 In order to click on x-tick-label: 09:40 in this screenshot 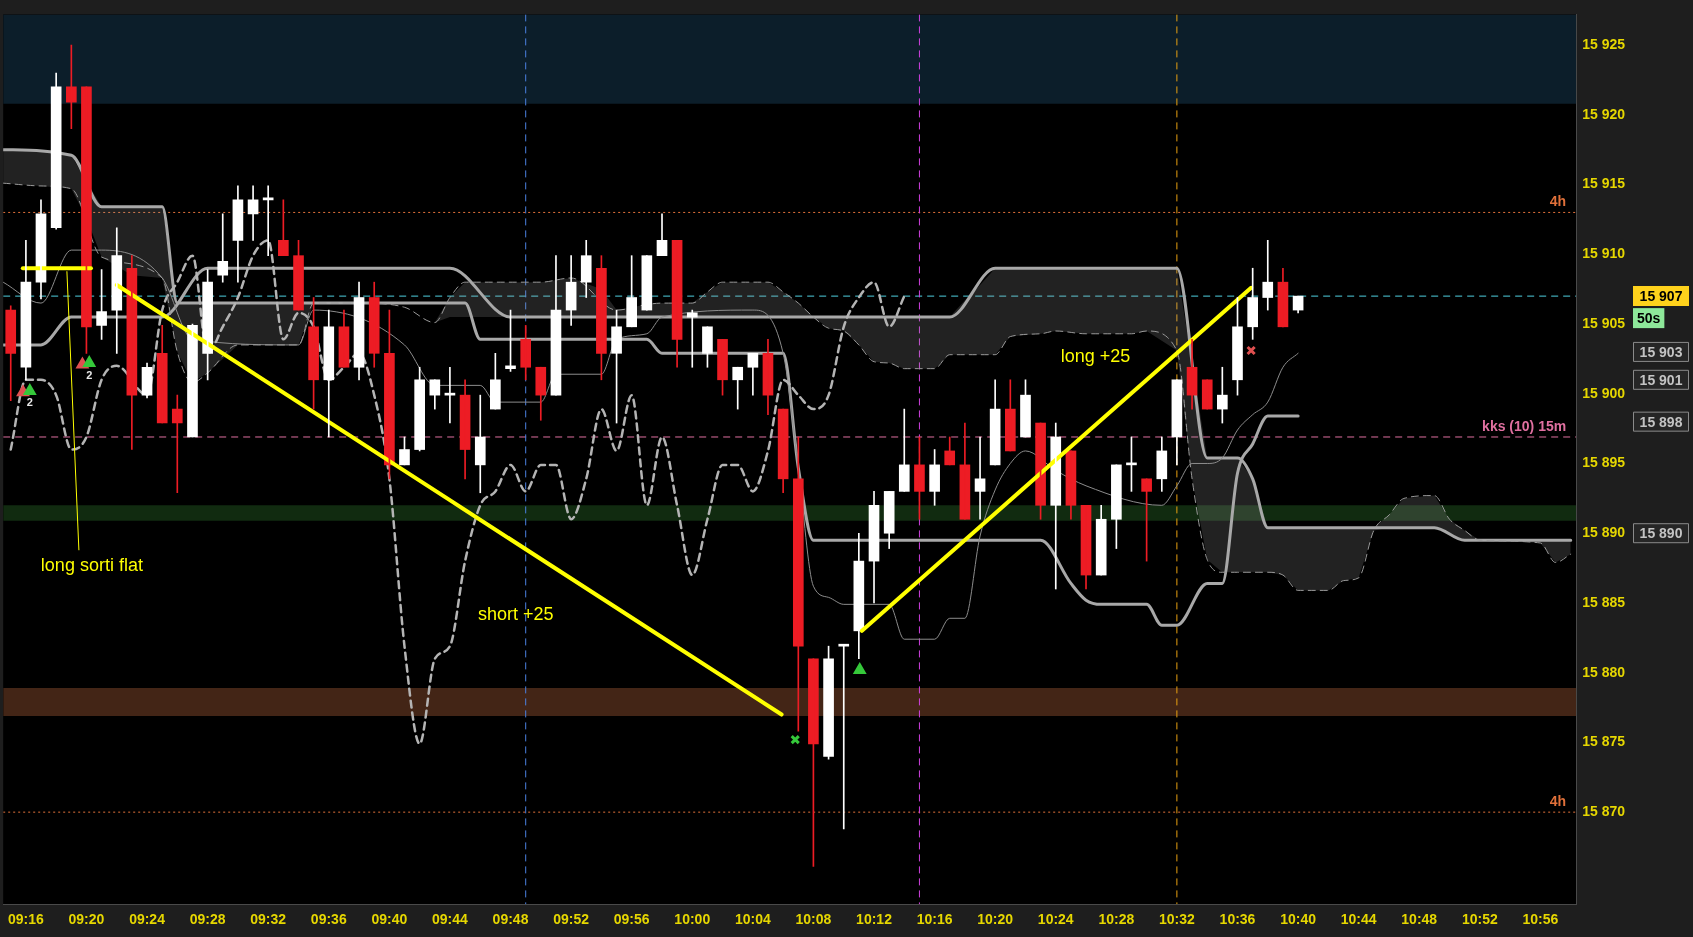, I will do `click(389, 919)`.